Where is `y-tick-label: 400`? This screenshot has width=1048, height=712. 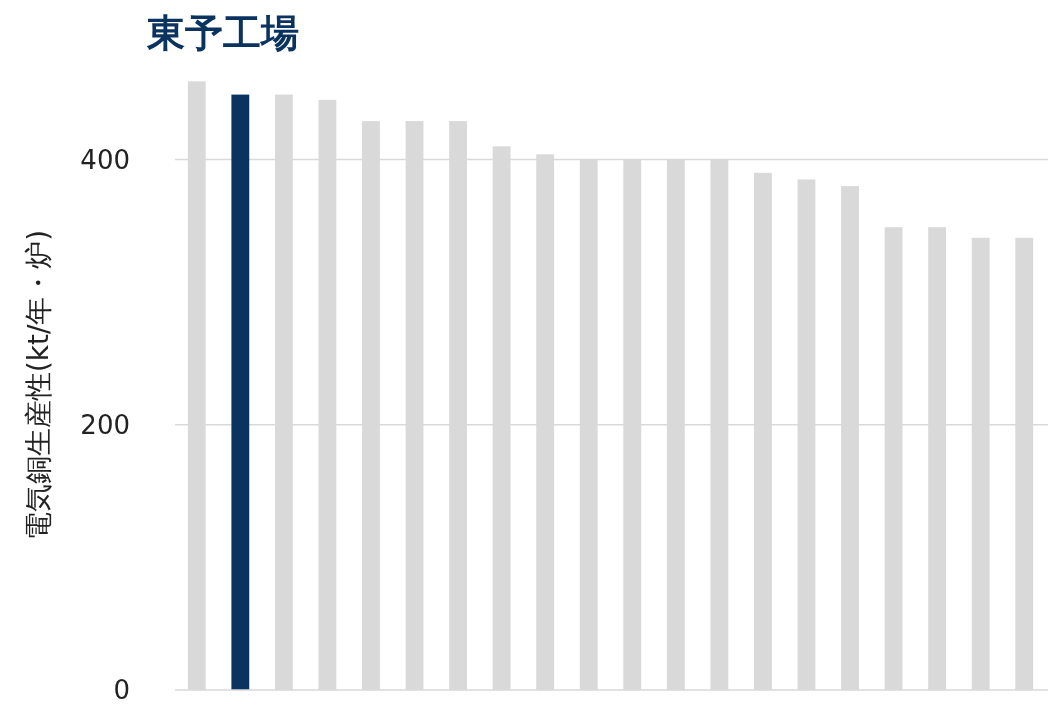
y-tick-label: 400 is located at coordinates (105, 159).